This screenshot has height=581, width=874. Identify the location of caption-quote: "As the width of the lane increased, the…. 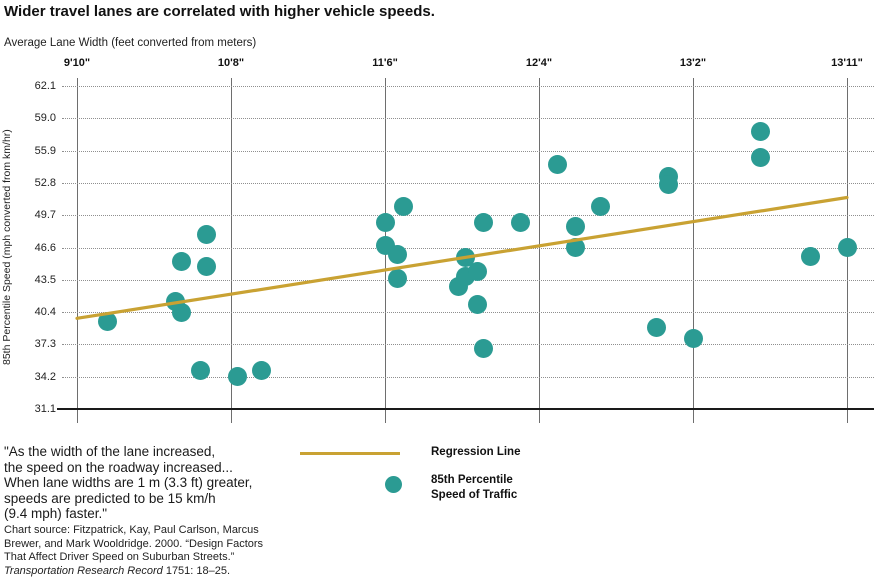
(128, 482).